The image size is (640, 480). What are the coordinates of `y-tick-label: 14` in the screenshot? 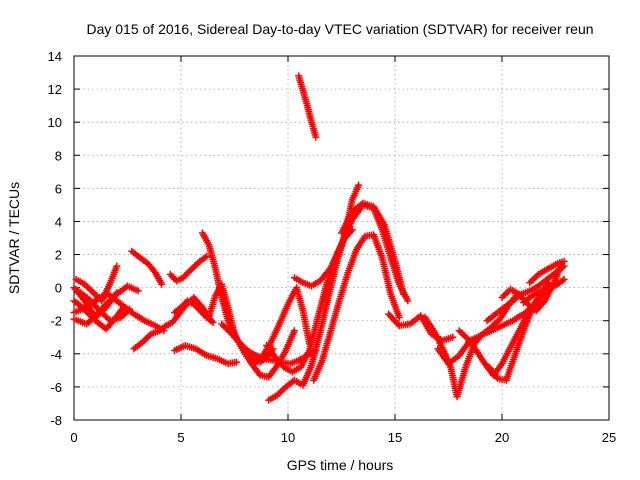 It's located at (55, 56).